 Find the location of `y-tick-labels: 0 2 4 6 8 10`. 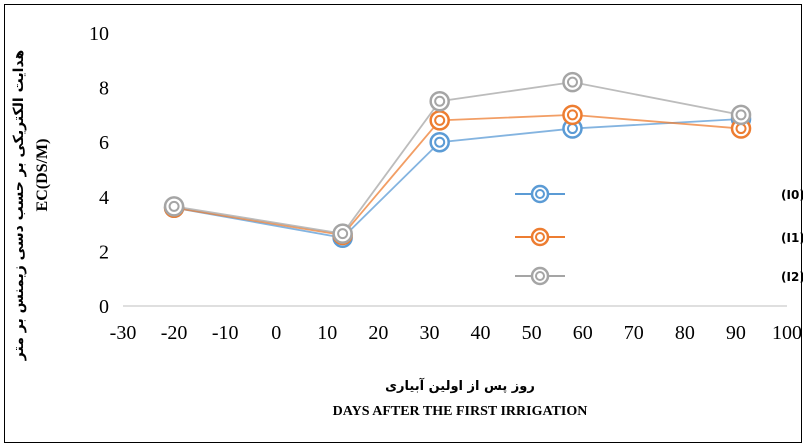

y-tick-labels: 0 2 4 6 8 10 is located at coordinates (99, 170).